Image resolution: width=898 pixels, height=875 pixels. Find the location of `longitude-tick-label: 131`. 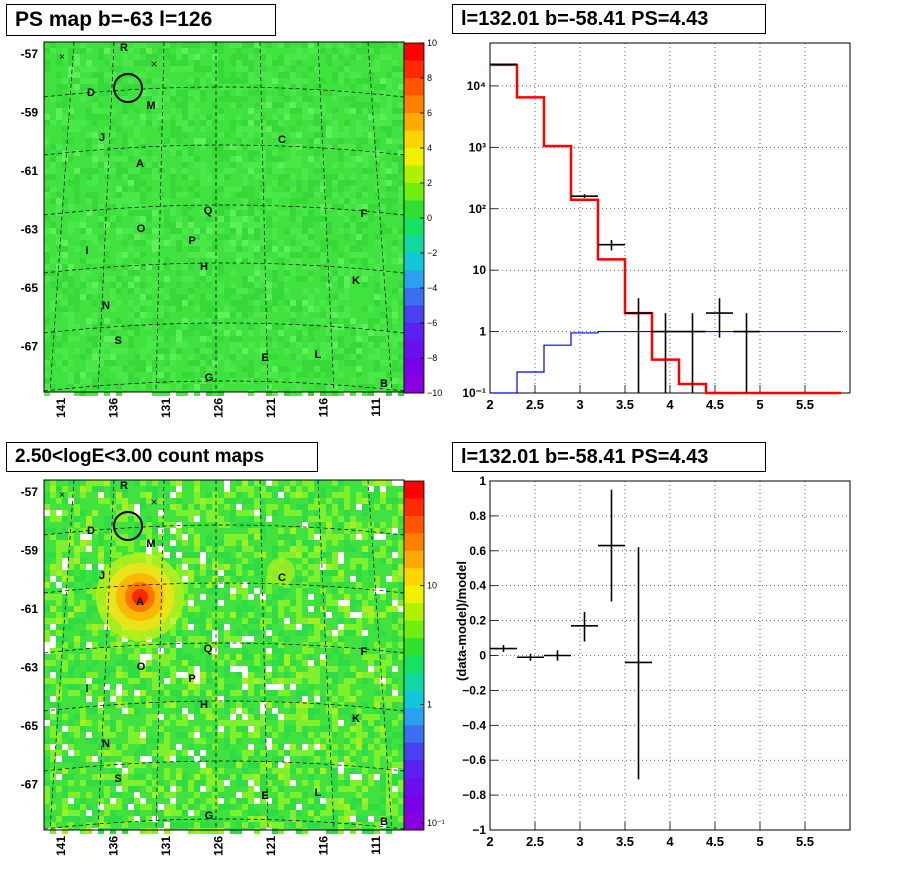

longitude-tick-label: 131 is located at coordinates (166, 846).